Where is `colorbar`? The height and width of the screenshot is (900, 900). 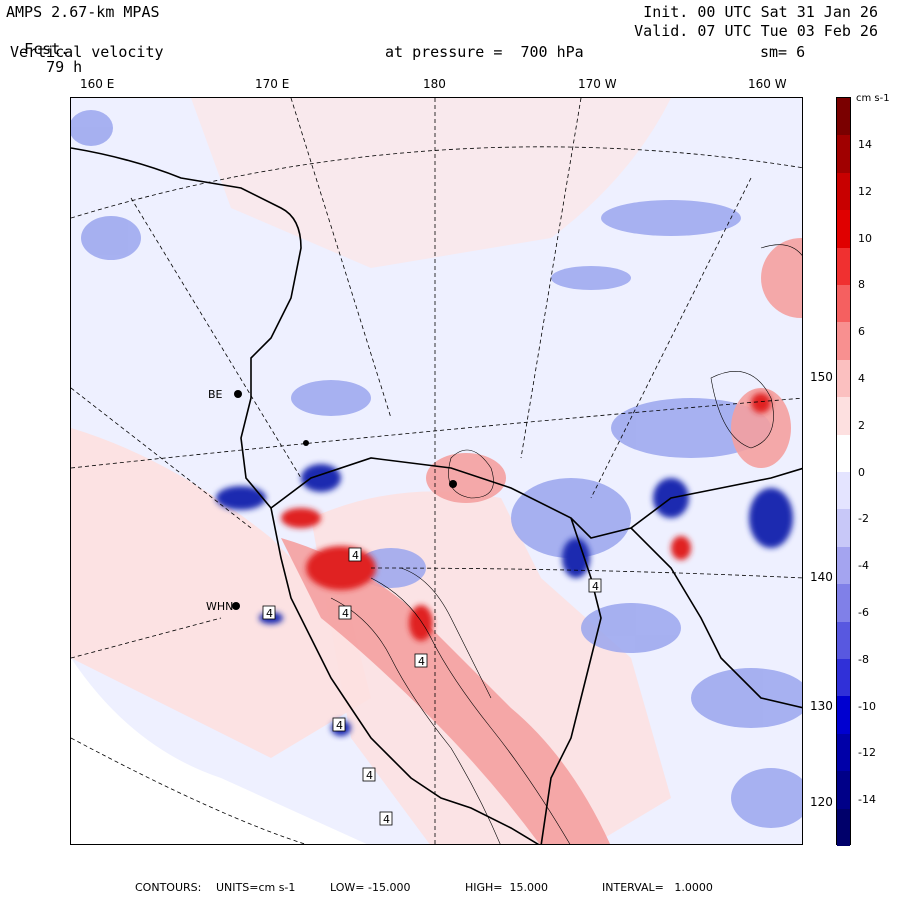 colorbar is located at coordinates (843, 472).